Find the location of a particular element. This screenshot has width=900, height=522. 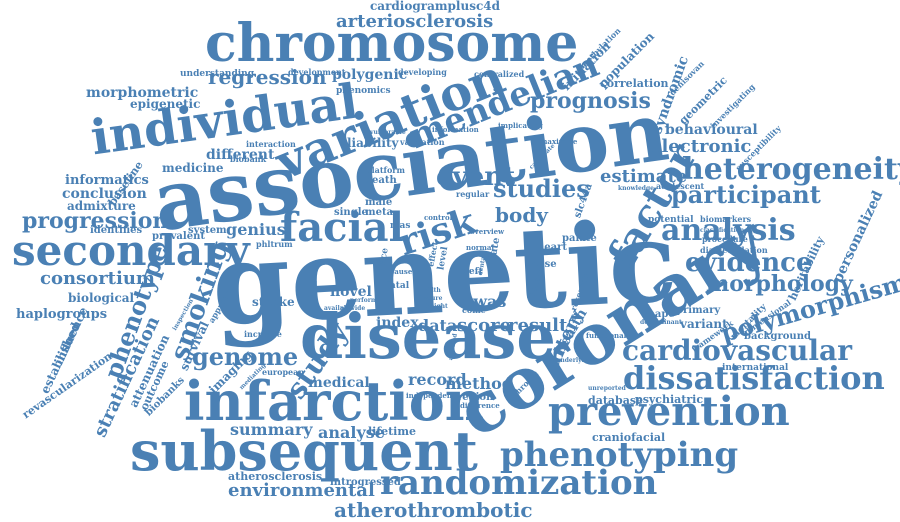

word-genome: genome is located at coordinates (245, 356).